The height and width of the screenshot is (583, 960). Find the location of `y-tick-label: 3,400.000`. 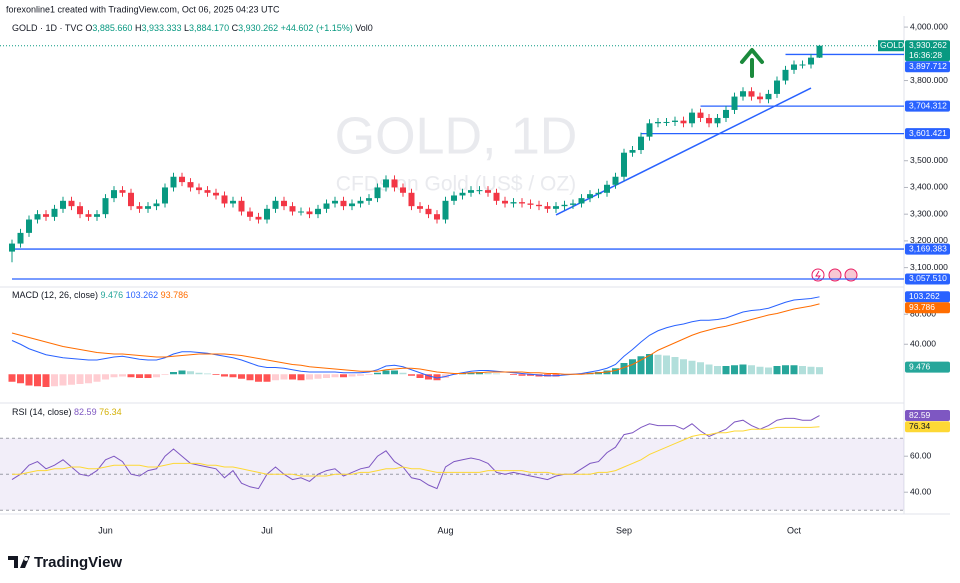

y-tick-label: 3,400.000 is located at coordinates (929, 187).